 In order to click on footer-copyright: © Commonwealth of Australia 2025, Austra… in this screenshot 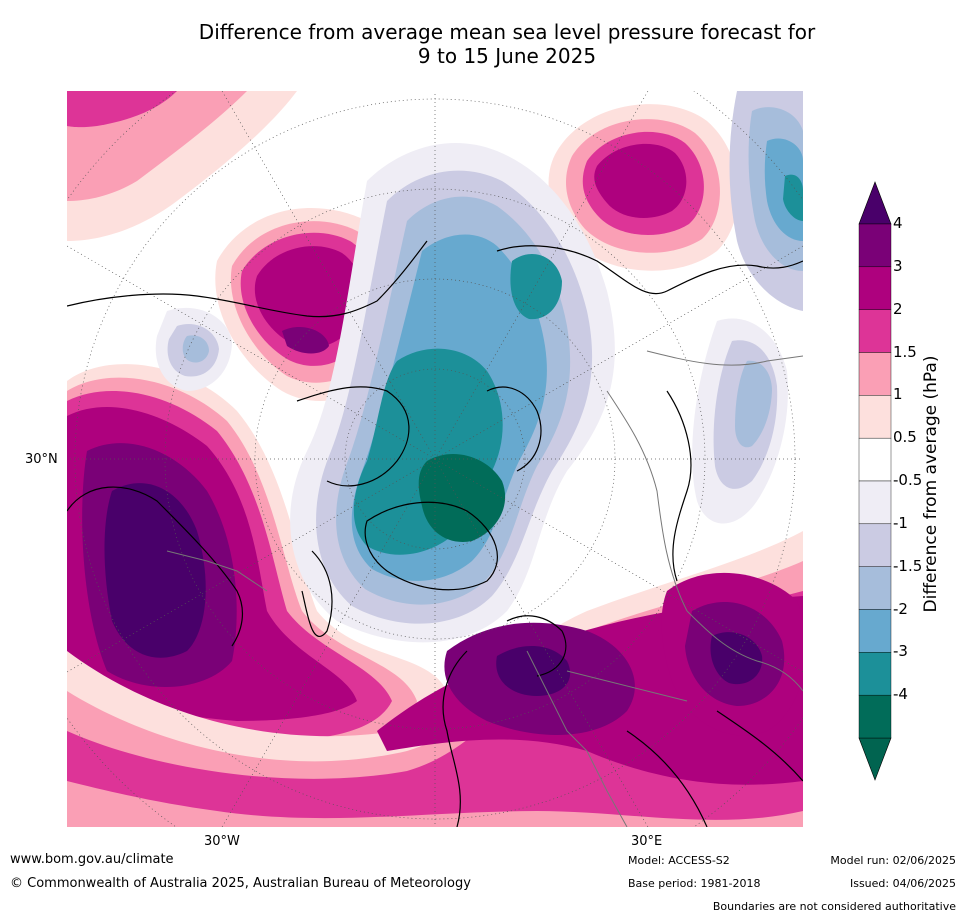, I will do `click(240, 883)`.